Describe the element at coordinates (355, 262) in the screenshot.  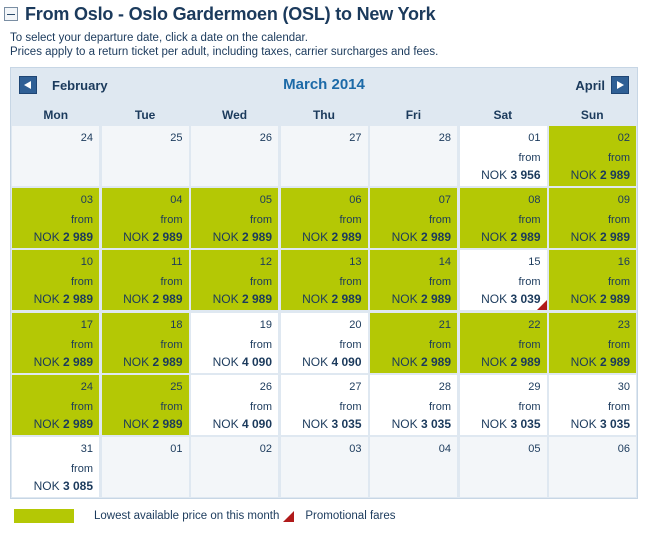
I see `day-number: 13` at that location.